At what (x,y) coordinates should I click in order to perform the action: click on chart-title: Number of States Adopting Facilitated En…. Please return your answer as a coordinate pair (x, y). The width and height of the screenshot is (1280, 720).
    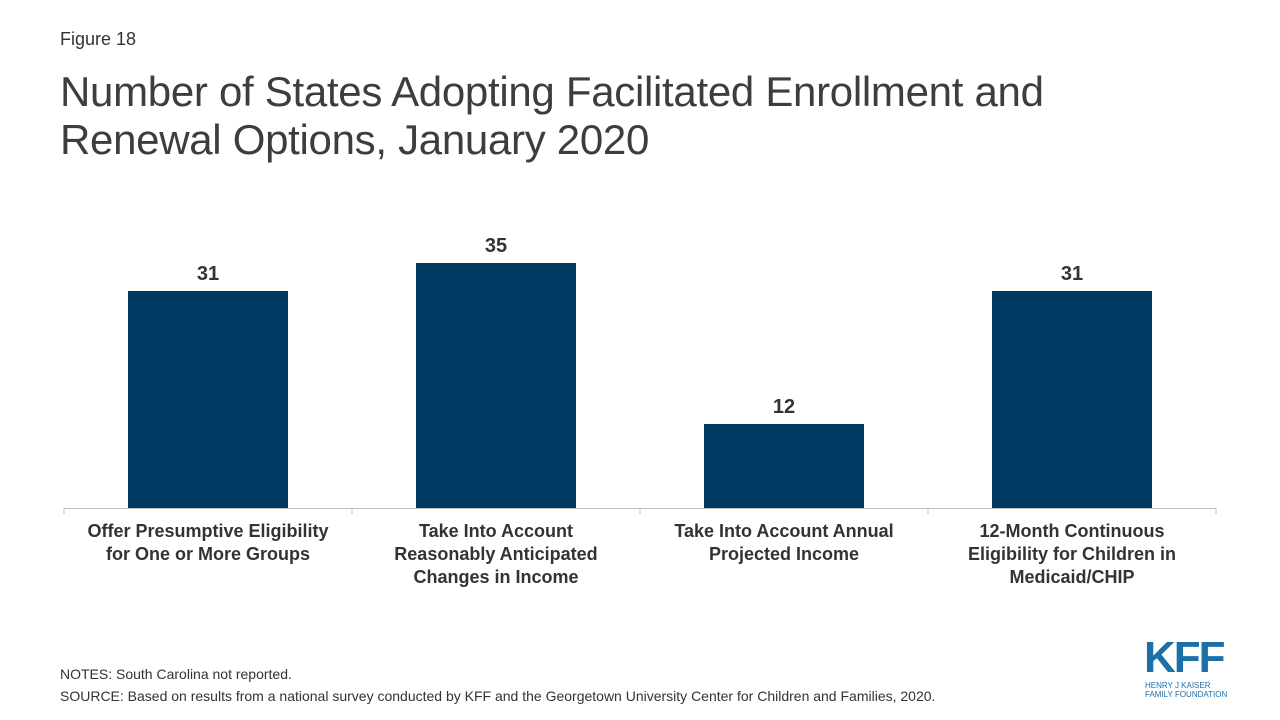
    Looking at the image, I should click on (552, 115).